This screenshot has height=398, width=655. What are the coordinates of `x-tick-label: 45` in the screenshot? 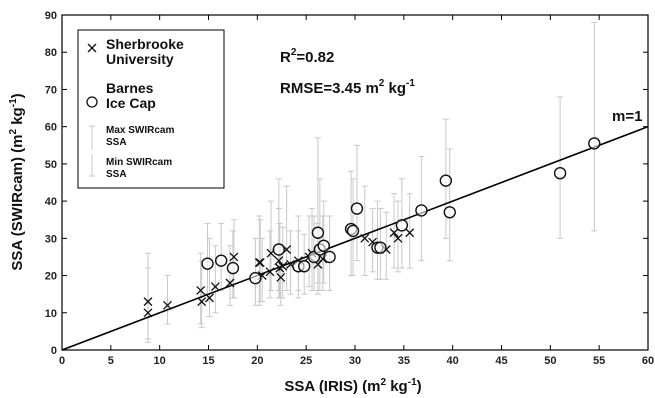 It's located at (501, 361).